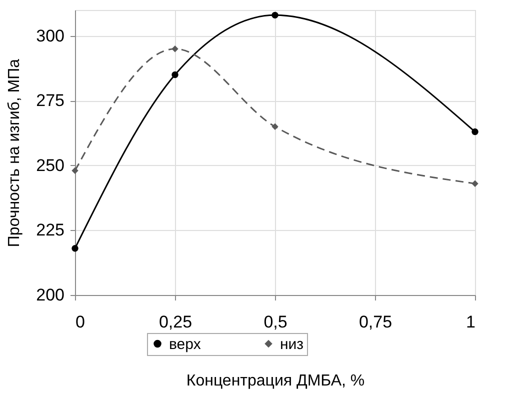 The height and width of the screenshot is (419, 521). I want to click on y-axis-title: Прочность на изгиб, МПа, so click(15, 153).